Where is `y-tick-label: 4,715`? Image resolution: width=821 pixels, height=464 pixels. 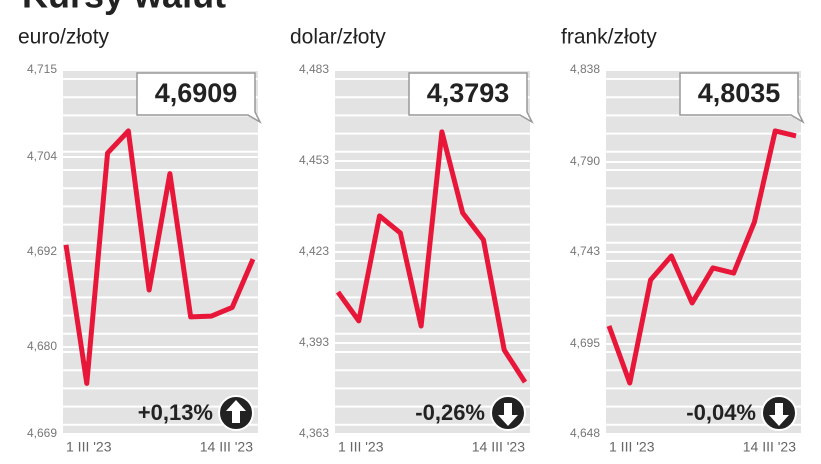
y-tick-label: 4,715 is located at coordinates (42, 69).